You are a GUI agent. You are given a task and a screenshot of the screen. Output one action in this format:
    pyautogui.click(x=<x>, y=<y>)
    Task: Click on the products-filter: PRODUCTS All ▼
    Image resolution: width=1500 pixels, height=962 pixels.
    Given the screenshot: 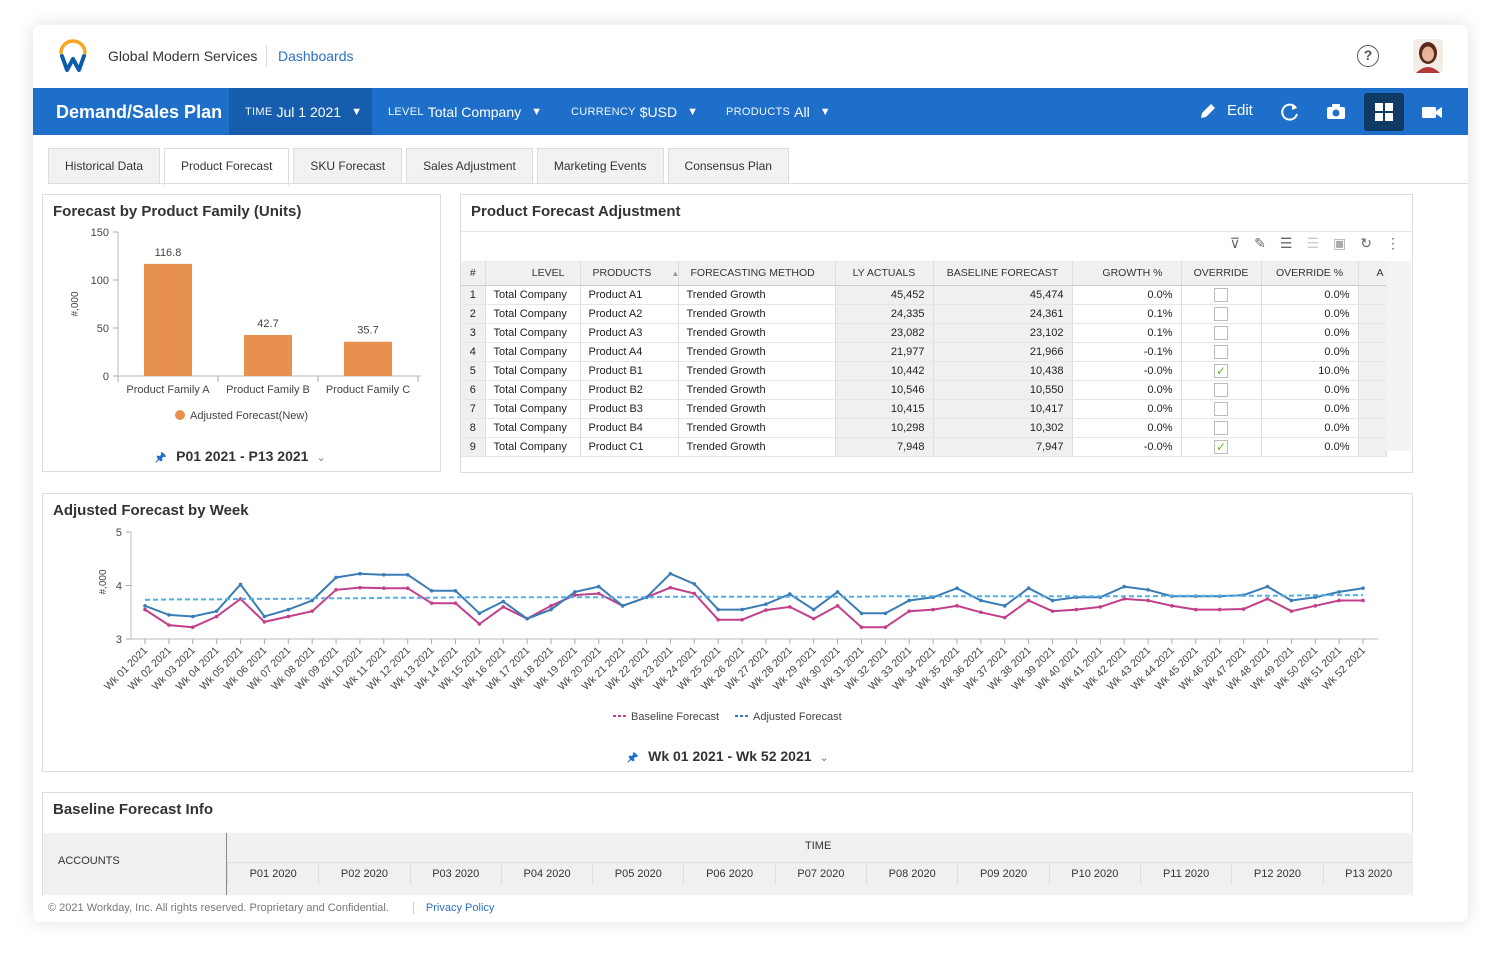 What is the action you would take?
    pyautogui.click(x=778, y=111)
    